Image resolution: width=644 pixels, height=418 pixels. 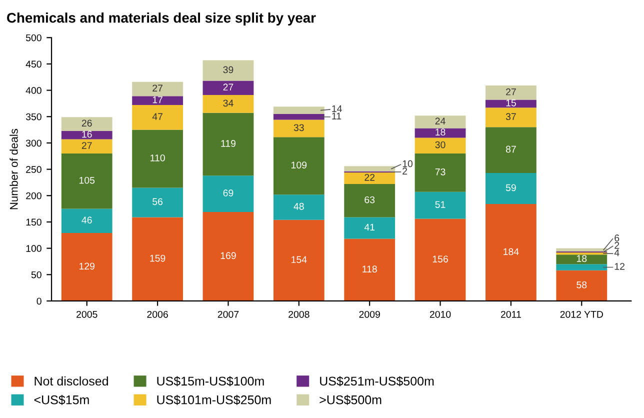 What do you see at coordinates (34, 143) in the screenshot?
I see `y-tick-label: 300` at bounding box center [34, 143].